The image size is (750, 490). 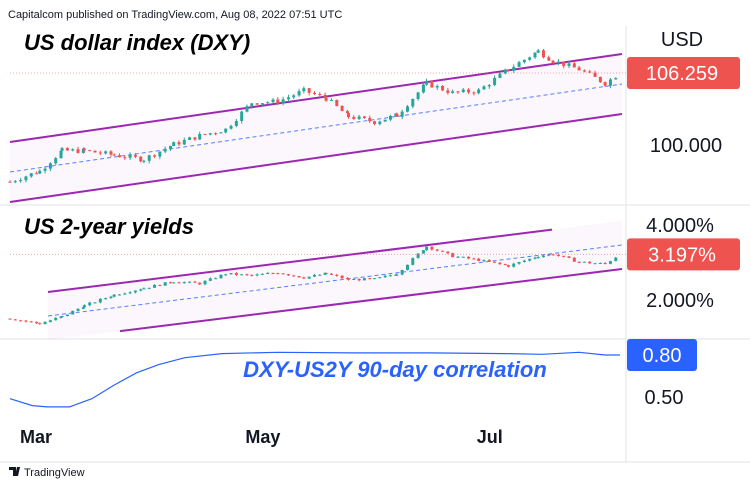 I want to click on correlation-badge-label: 0.80, so click(x=662, y=356).